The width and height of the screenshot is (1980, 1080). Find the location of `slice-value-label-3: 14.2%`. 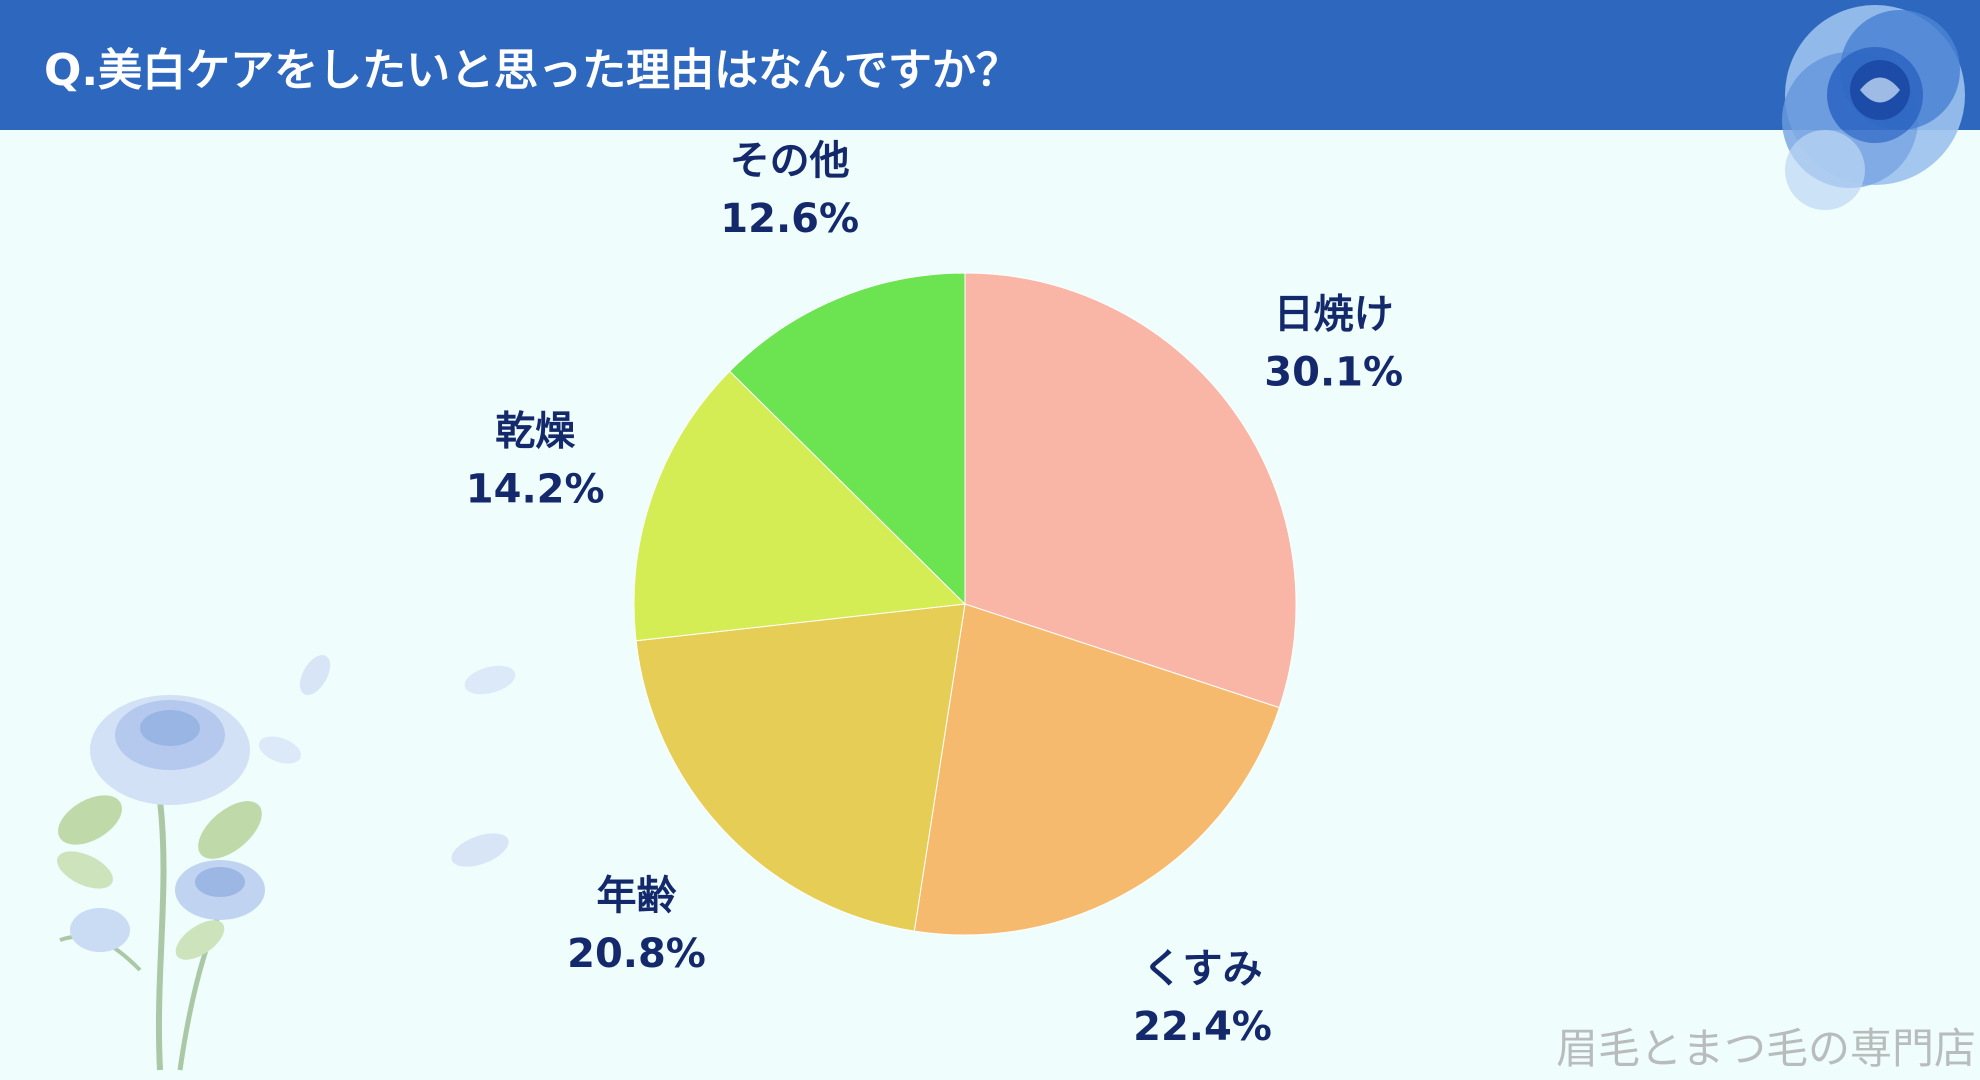

slice-value-label-3: 14.2% is located at coordinates (535, 490).